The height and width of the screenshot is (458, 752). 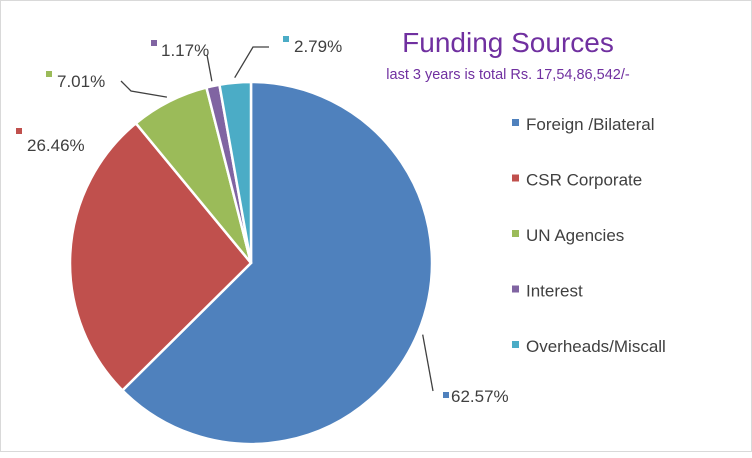 What do you see at coordinates (185, 50) in the screenshot?
I see `data-label-interest: 1.17%` at bounding box center [185, 50].